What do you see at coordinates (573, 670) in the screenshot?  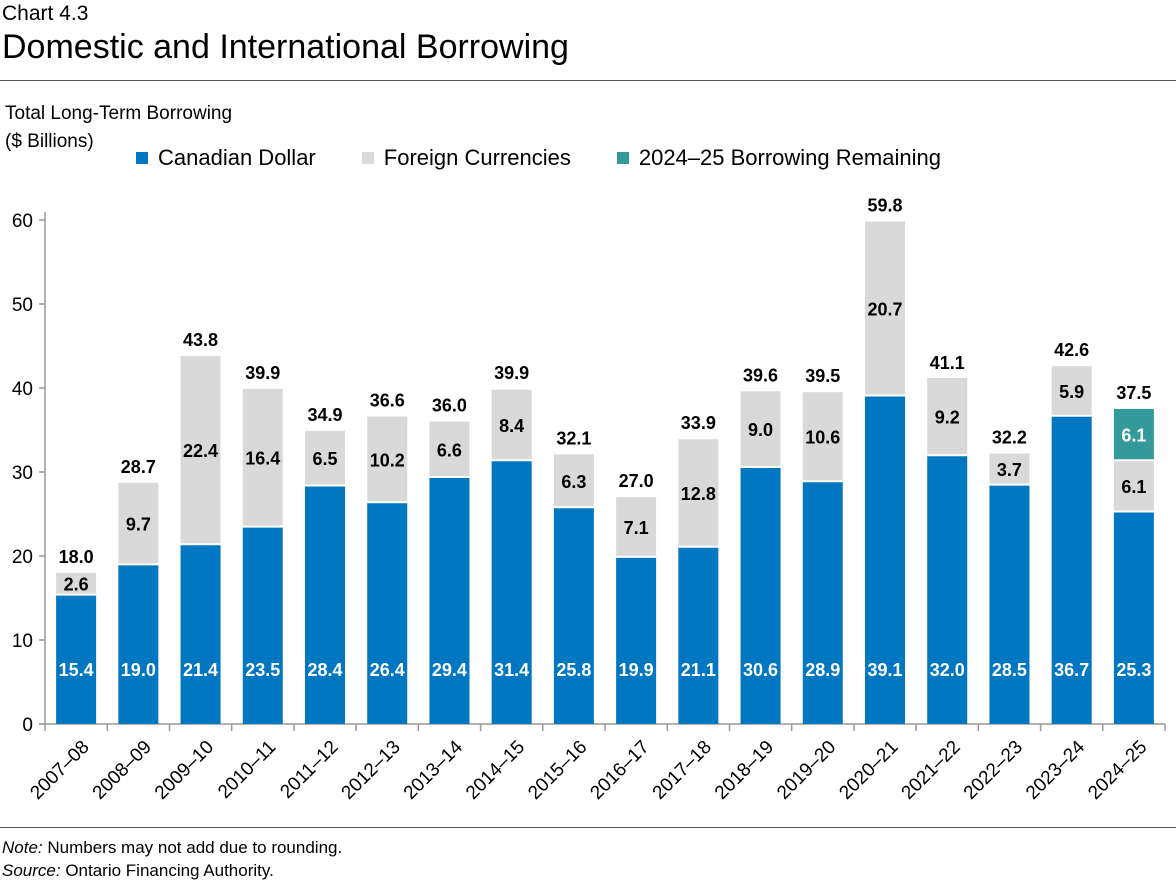 I see `data-label: 25.8` at bounding box center [573, 670].